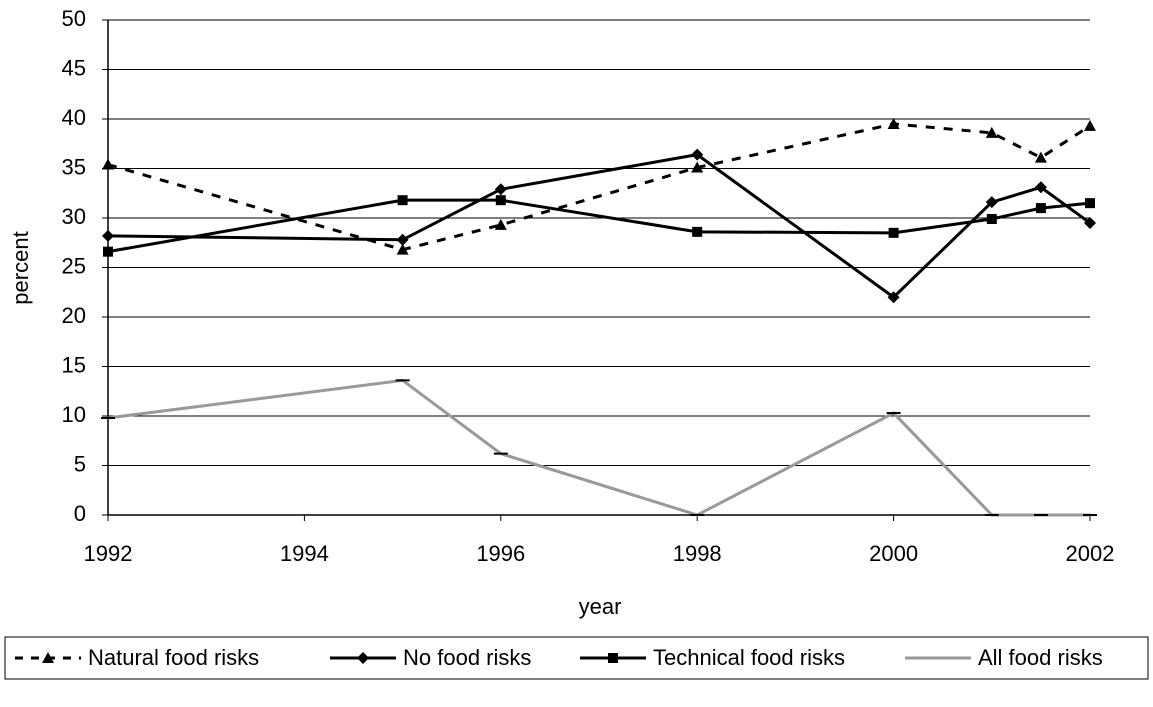  What do you see at coordinates (576, 658) in the screenshot?
I see `legend-box` at bounding box center [576, 658].